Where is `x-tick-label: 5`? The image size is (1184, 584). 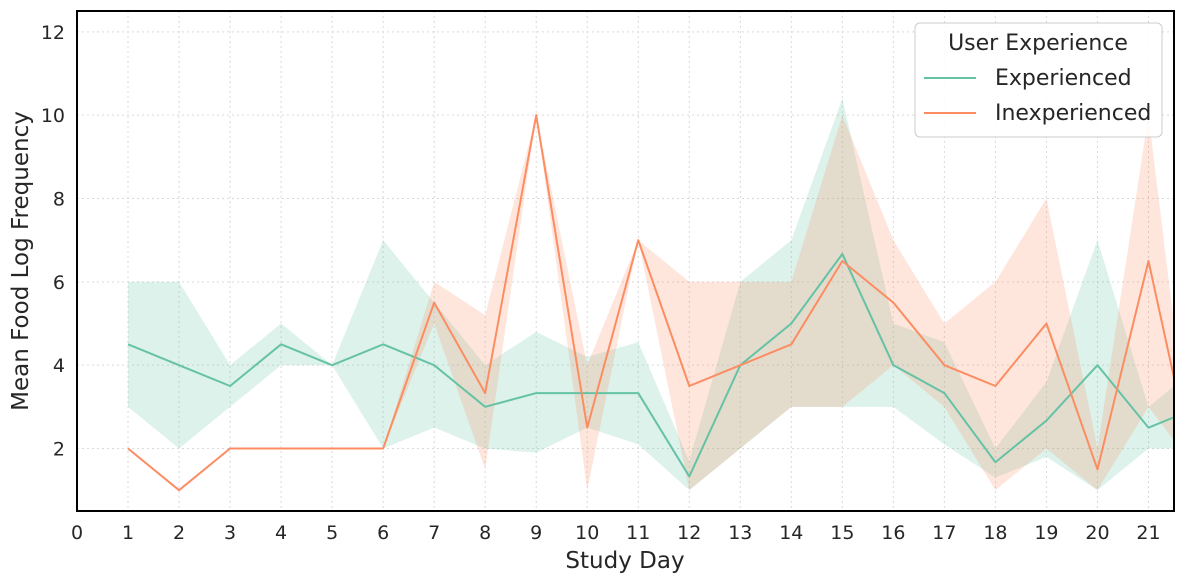 x-tick-label: 5 is located at coordinates (332, 533).